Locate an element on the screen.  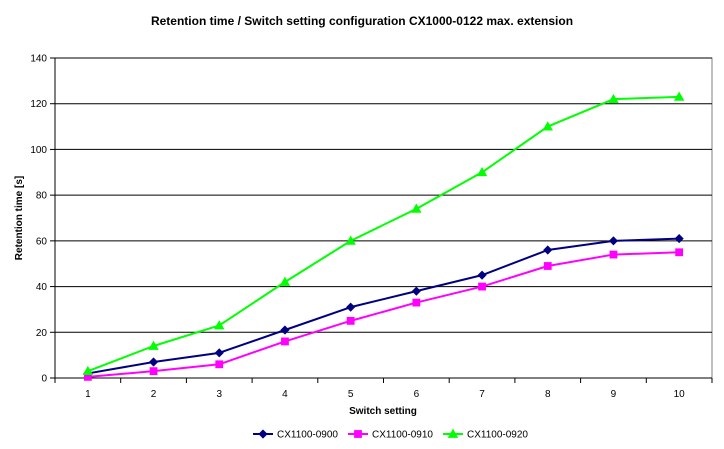
y-tick-label: 0 is located at coordinates (44, 379).